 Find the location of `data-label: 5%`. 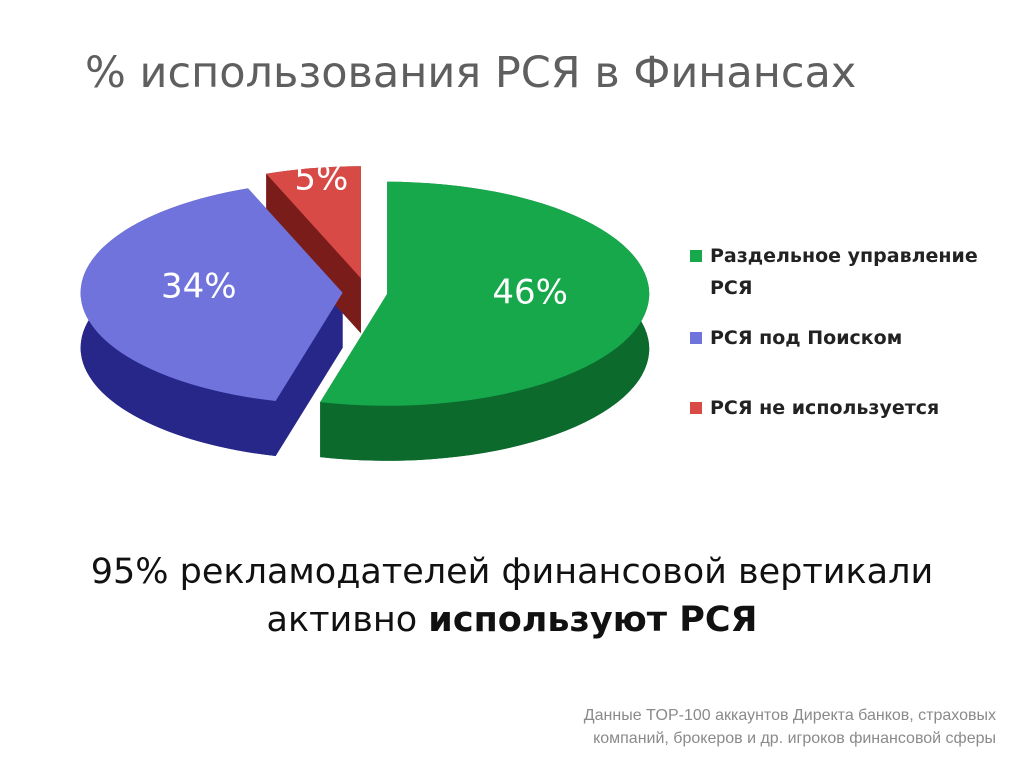

data-label: 5% is located at coordinates (321, 178).